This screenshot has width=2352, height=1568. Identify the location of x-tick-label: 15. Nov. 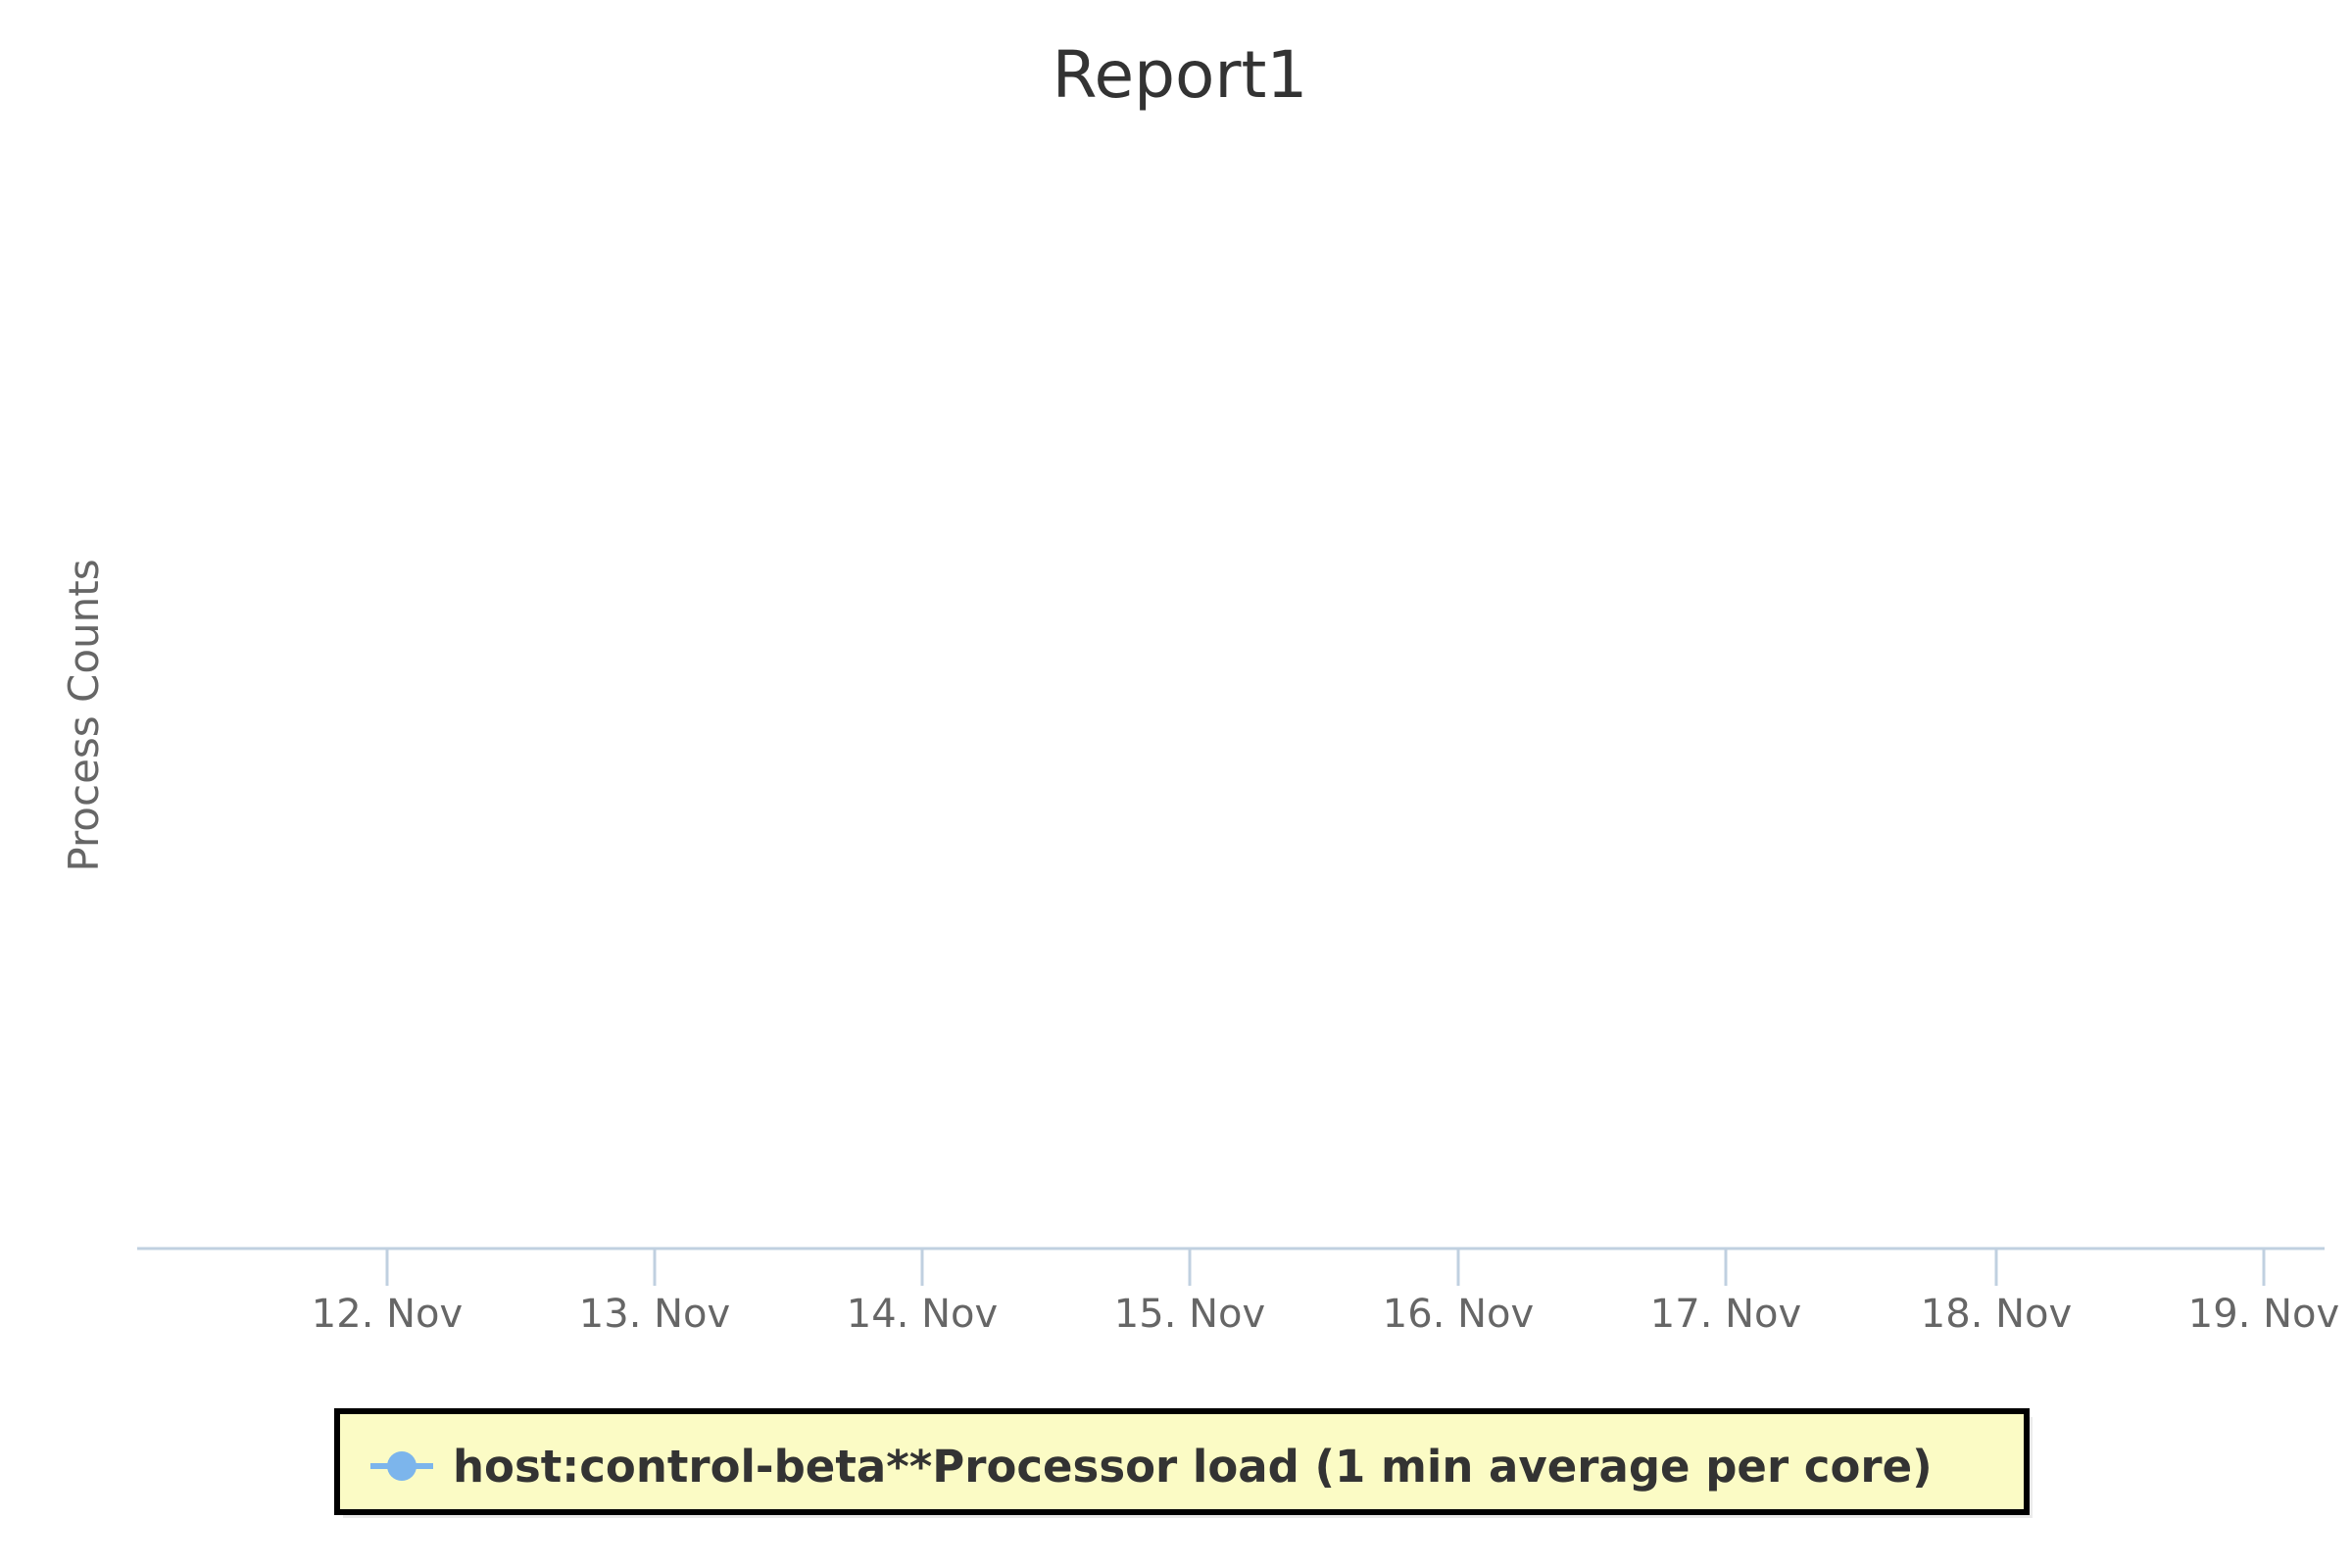
(1189, 1314).